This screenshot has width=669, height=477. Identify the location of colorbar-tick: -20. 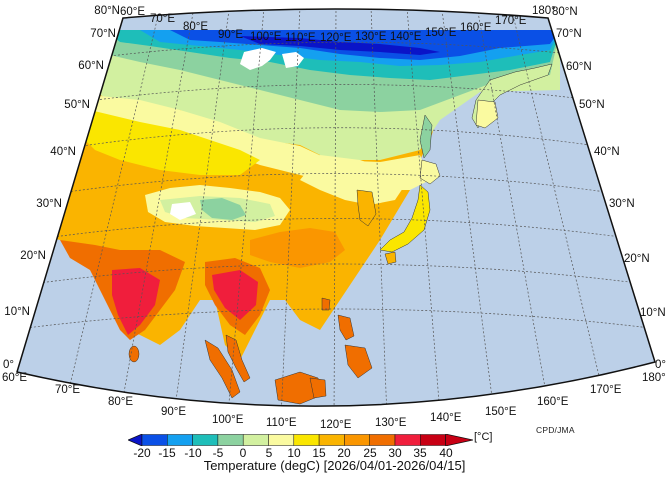
(142, 453).